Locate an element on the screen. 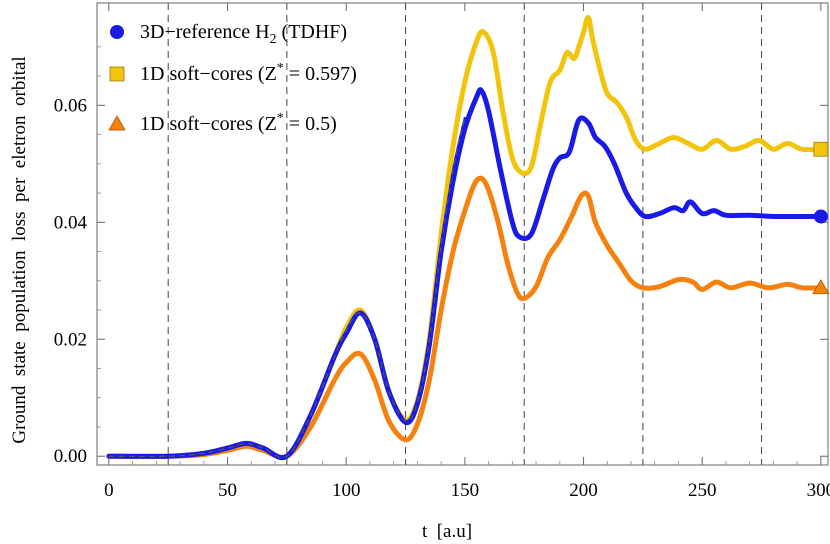  end-marker-yellow is located at coordinates (821, 149).